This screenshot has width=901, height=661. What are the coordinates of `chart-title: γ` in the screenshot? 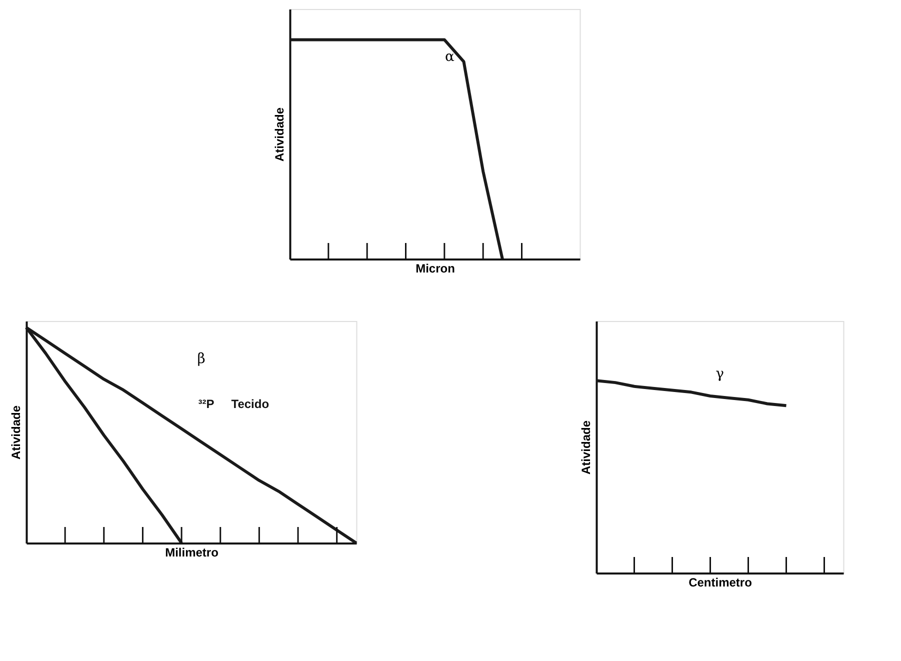 It's located at (720, 374).